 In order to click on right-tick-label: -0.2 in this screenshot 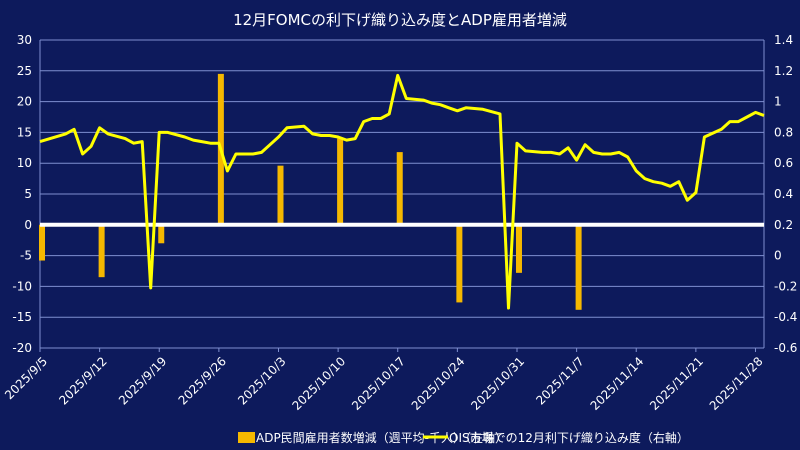, I will do `click(785, 286)`.